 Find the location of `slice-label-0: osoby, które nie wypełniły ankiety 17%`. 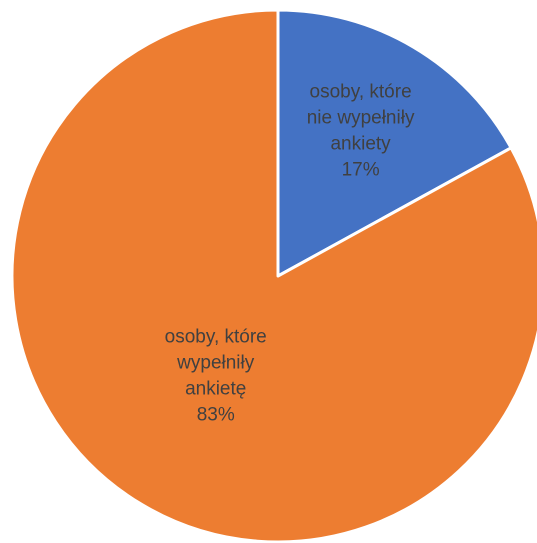

slice-label-0: osoby, które nie wypełniły ankiety 17% is located at coordinates (361, 130).